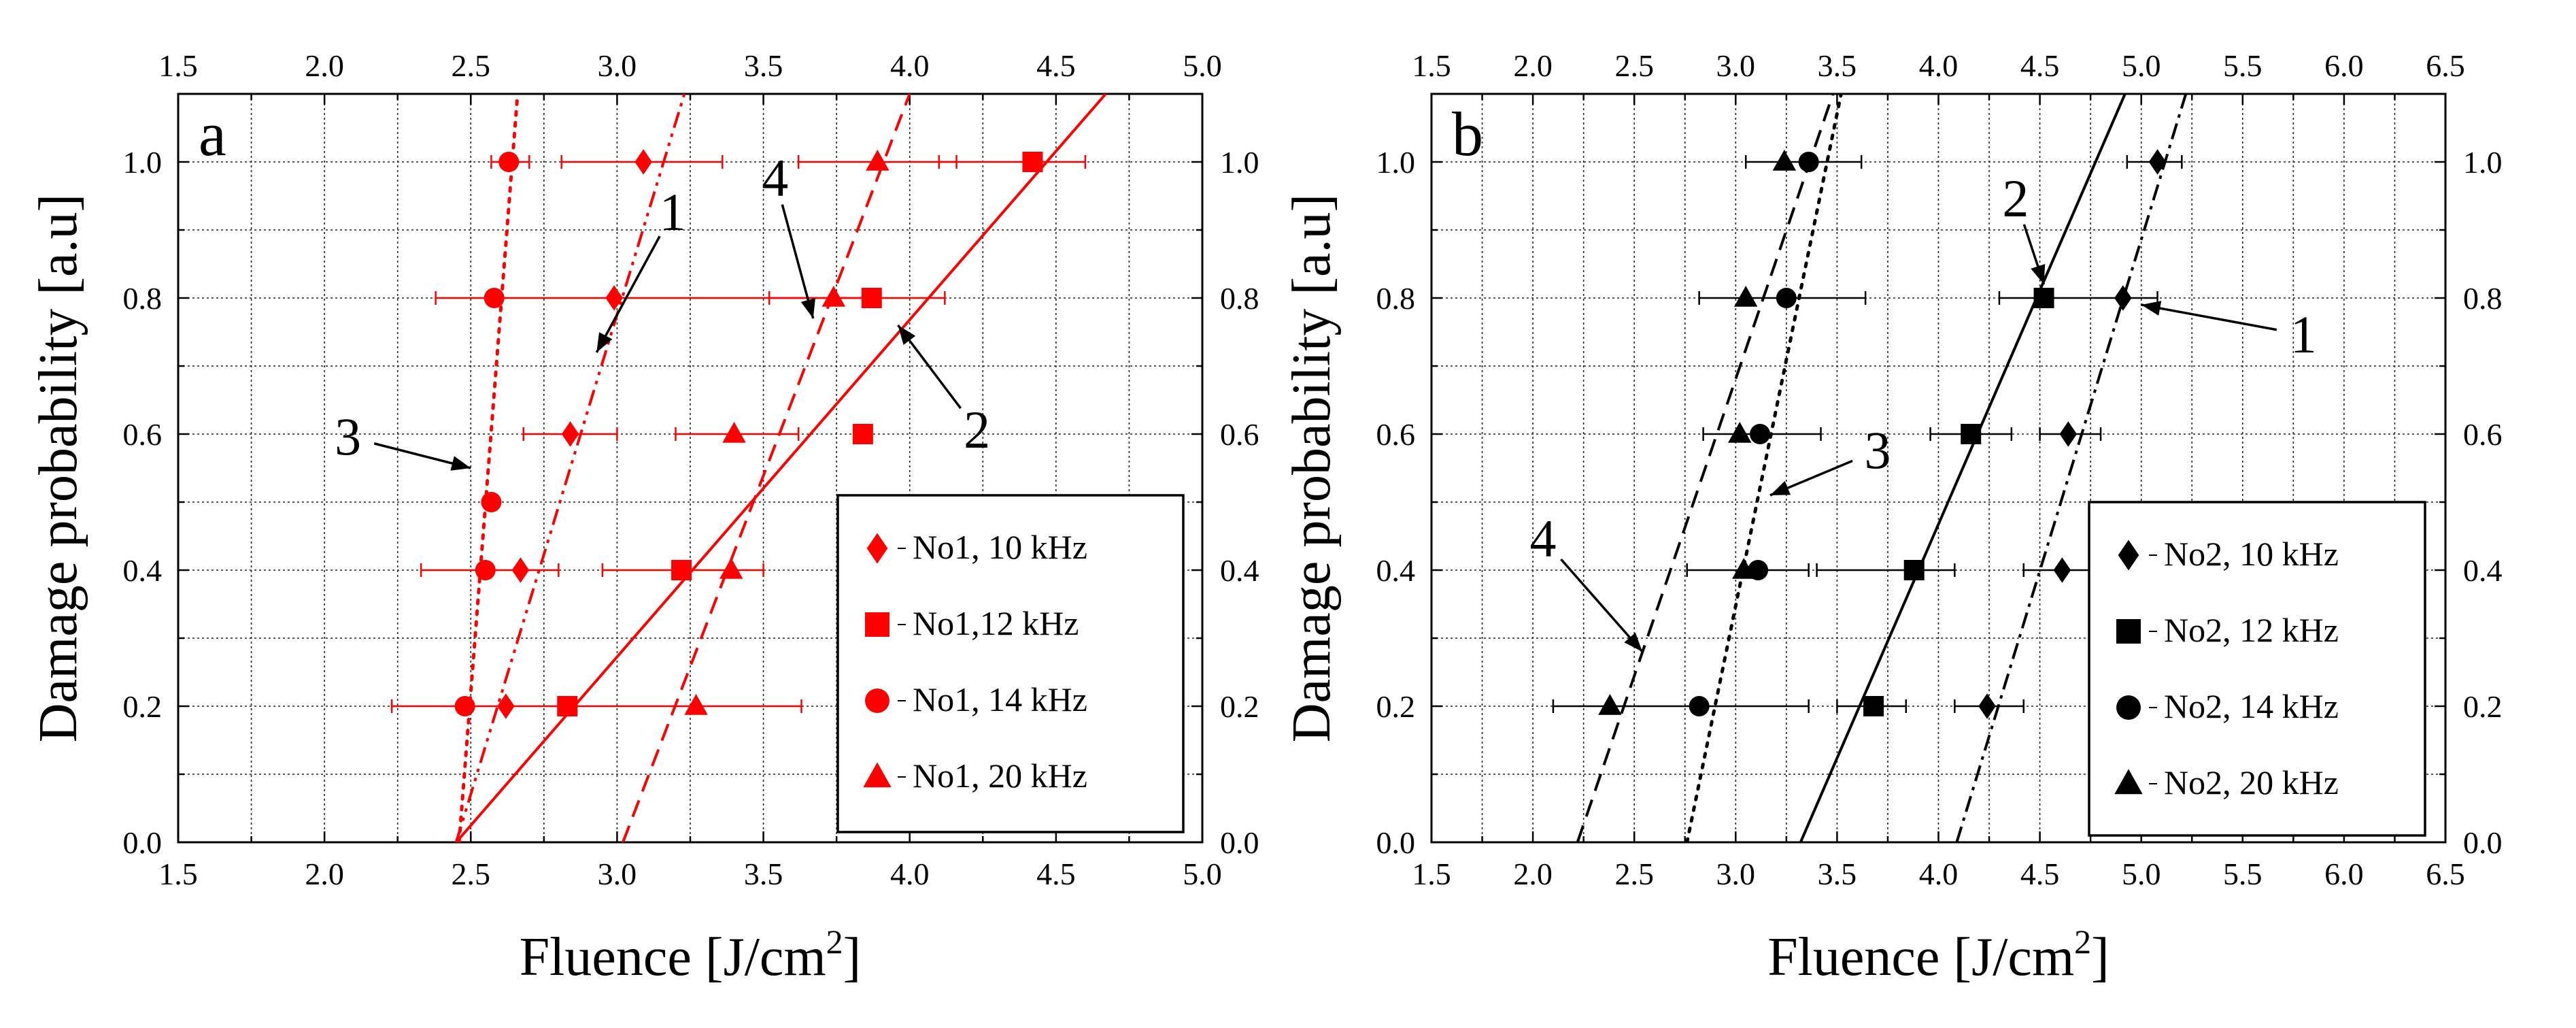  What do you see at coordinates (1396, 707) in the screenshot?
I see `y-tick-label-left: 0.2` at bounding box center [1396, 707].